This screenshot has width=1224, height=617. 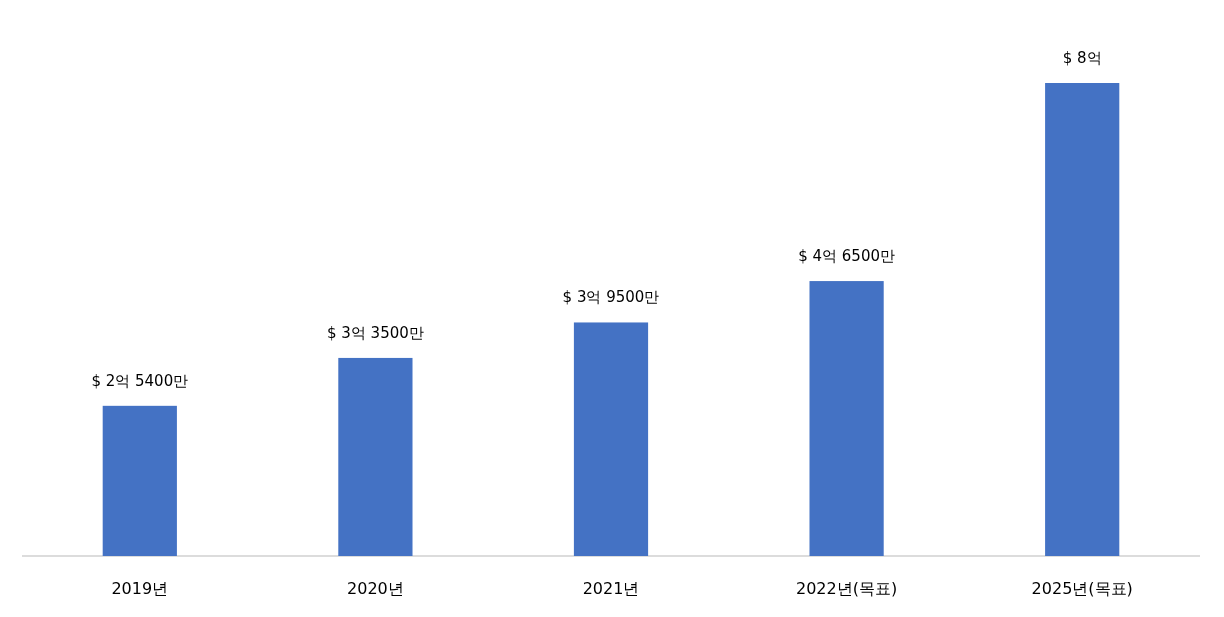 What do you see at coordinates (140, 380) in the screenshot?
I see `data-label: $ 2억 5400만` at bounding box center [140, 380].